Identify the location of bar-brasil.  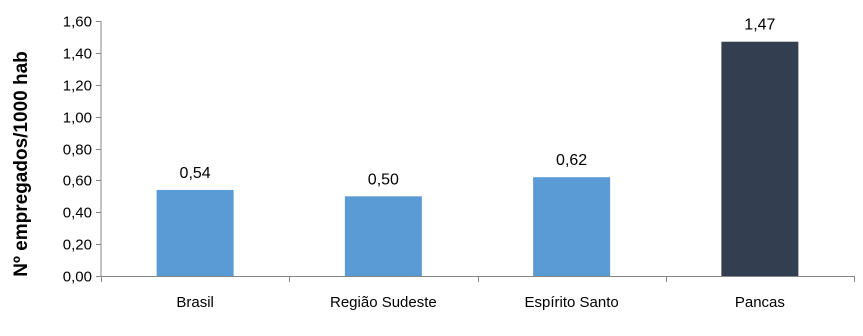
(195, 232).